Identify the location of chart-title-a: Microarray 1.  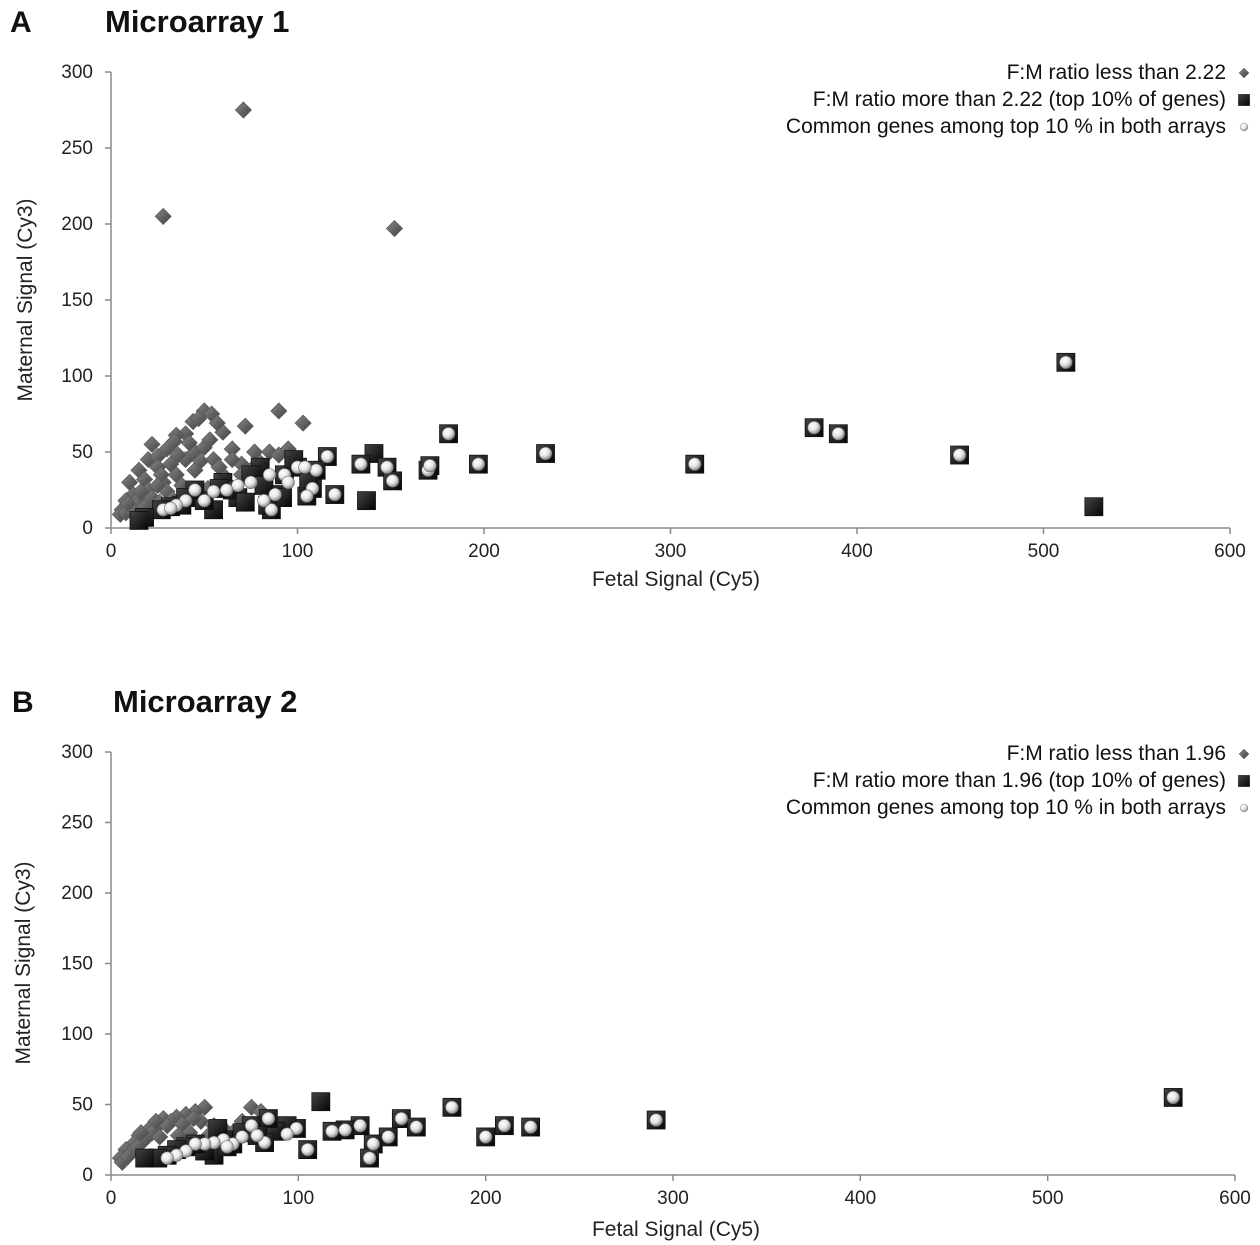
(197, 21).